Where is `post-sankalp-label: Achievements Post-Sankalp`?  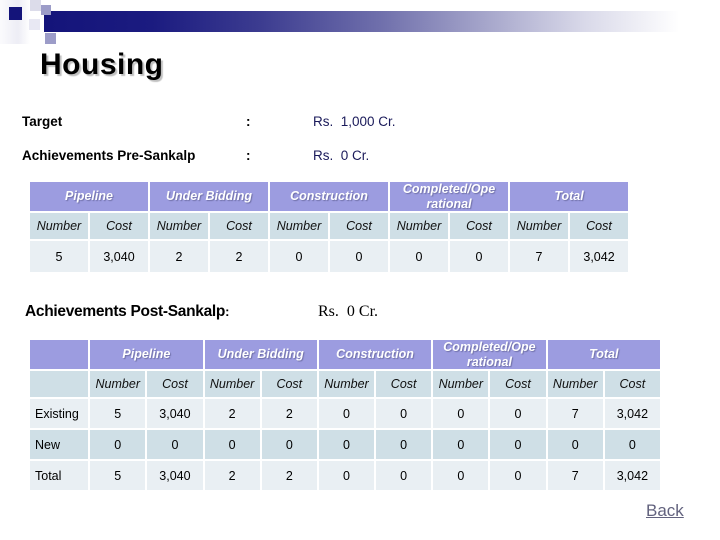 post-sankalp-label: Achievements Post-Sankalp is located at coordinates (125, 311).